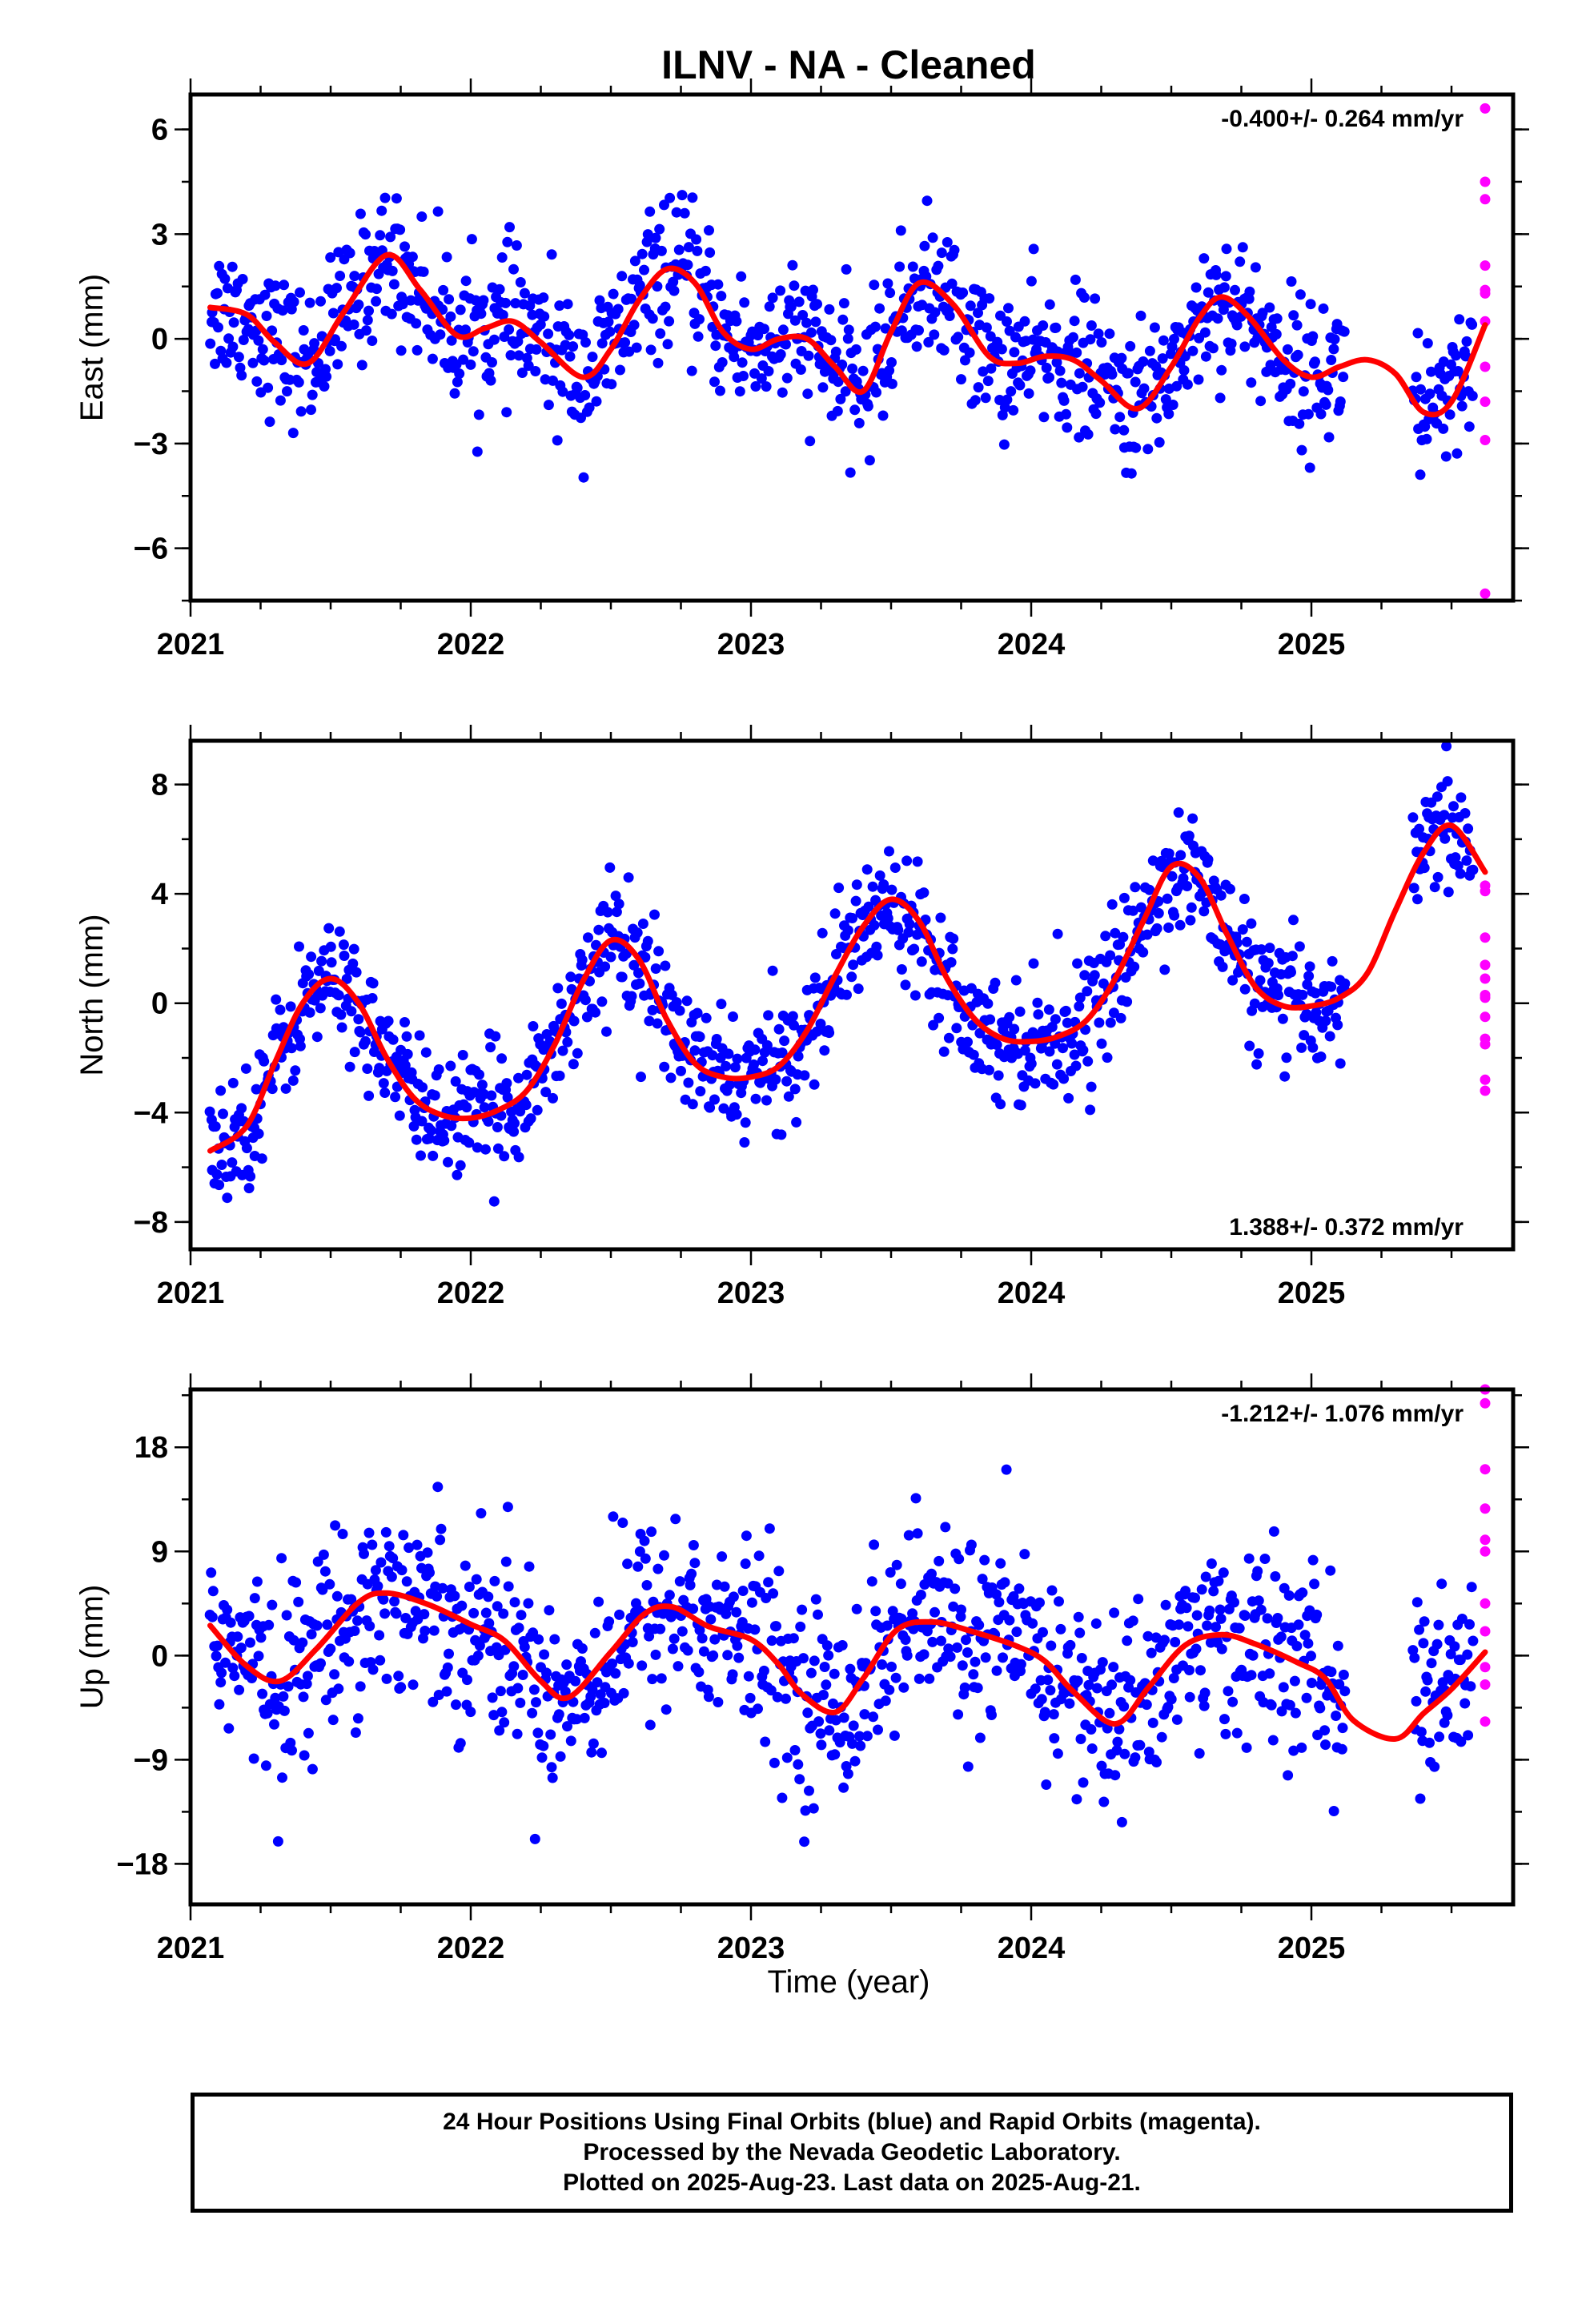 The image size is (1582, 2324). What do you see at coordinates (1486, 1470) in the screenshot?
I see `up-rapid-point` at bounding box center [1486, 1470].